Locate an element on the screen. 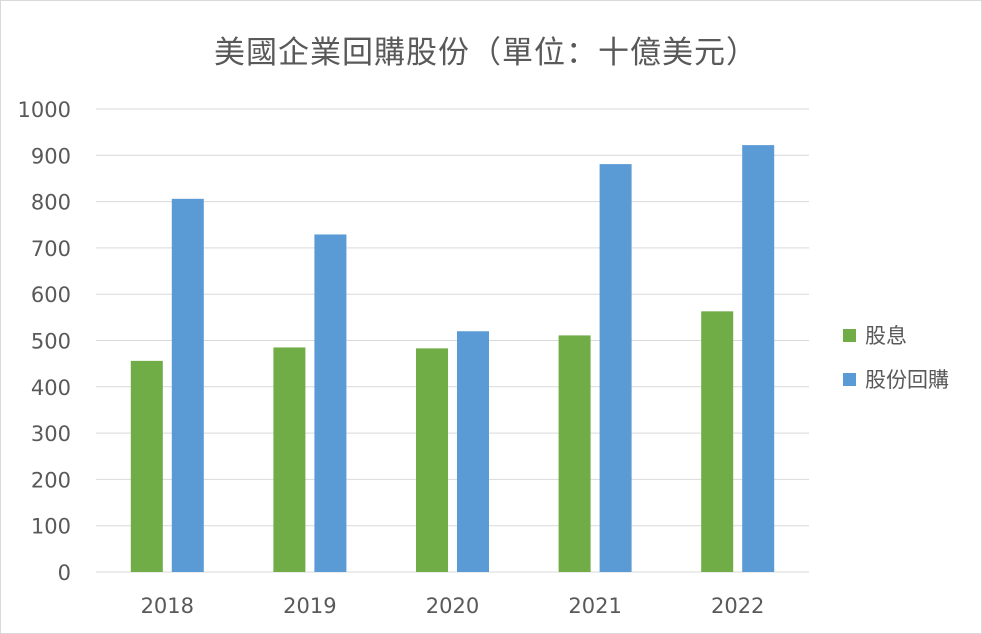  y-tick-label: 200 is located at coordinates (51, 480).